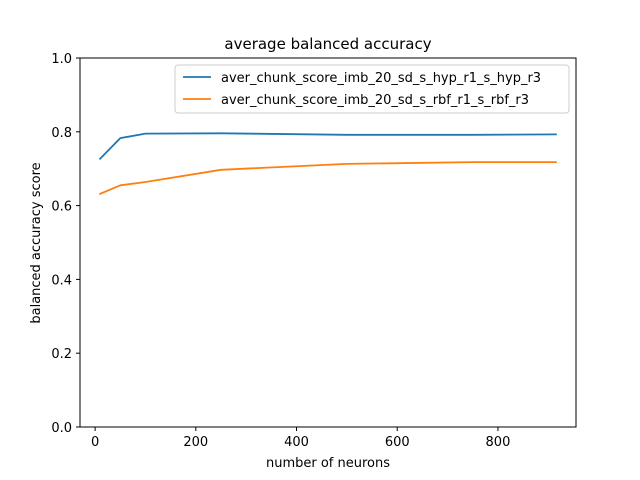  I want to click on y-tick-label: 0.2, so click(61, 354).